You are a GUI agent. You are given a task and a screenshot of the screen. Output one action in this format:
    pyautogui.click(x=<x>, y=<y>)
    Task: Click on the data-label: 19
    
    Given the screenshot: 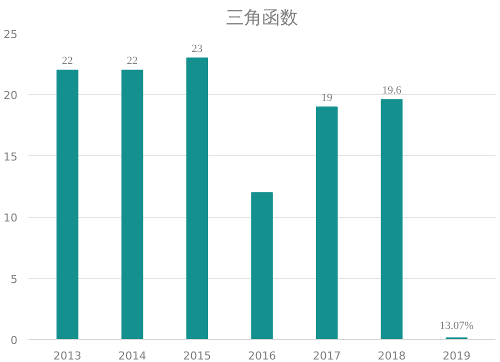 What is the action you would take?
    pyautogui.click(x=327, y=98)
    